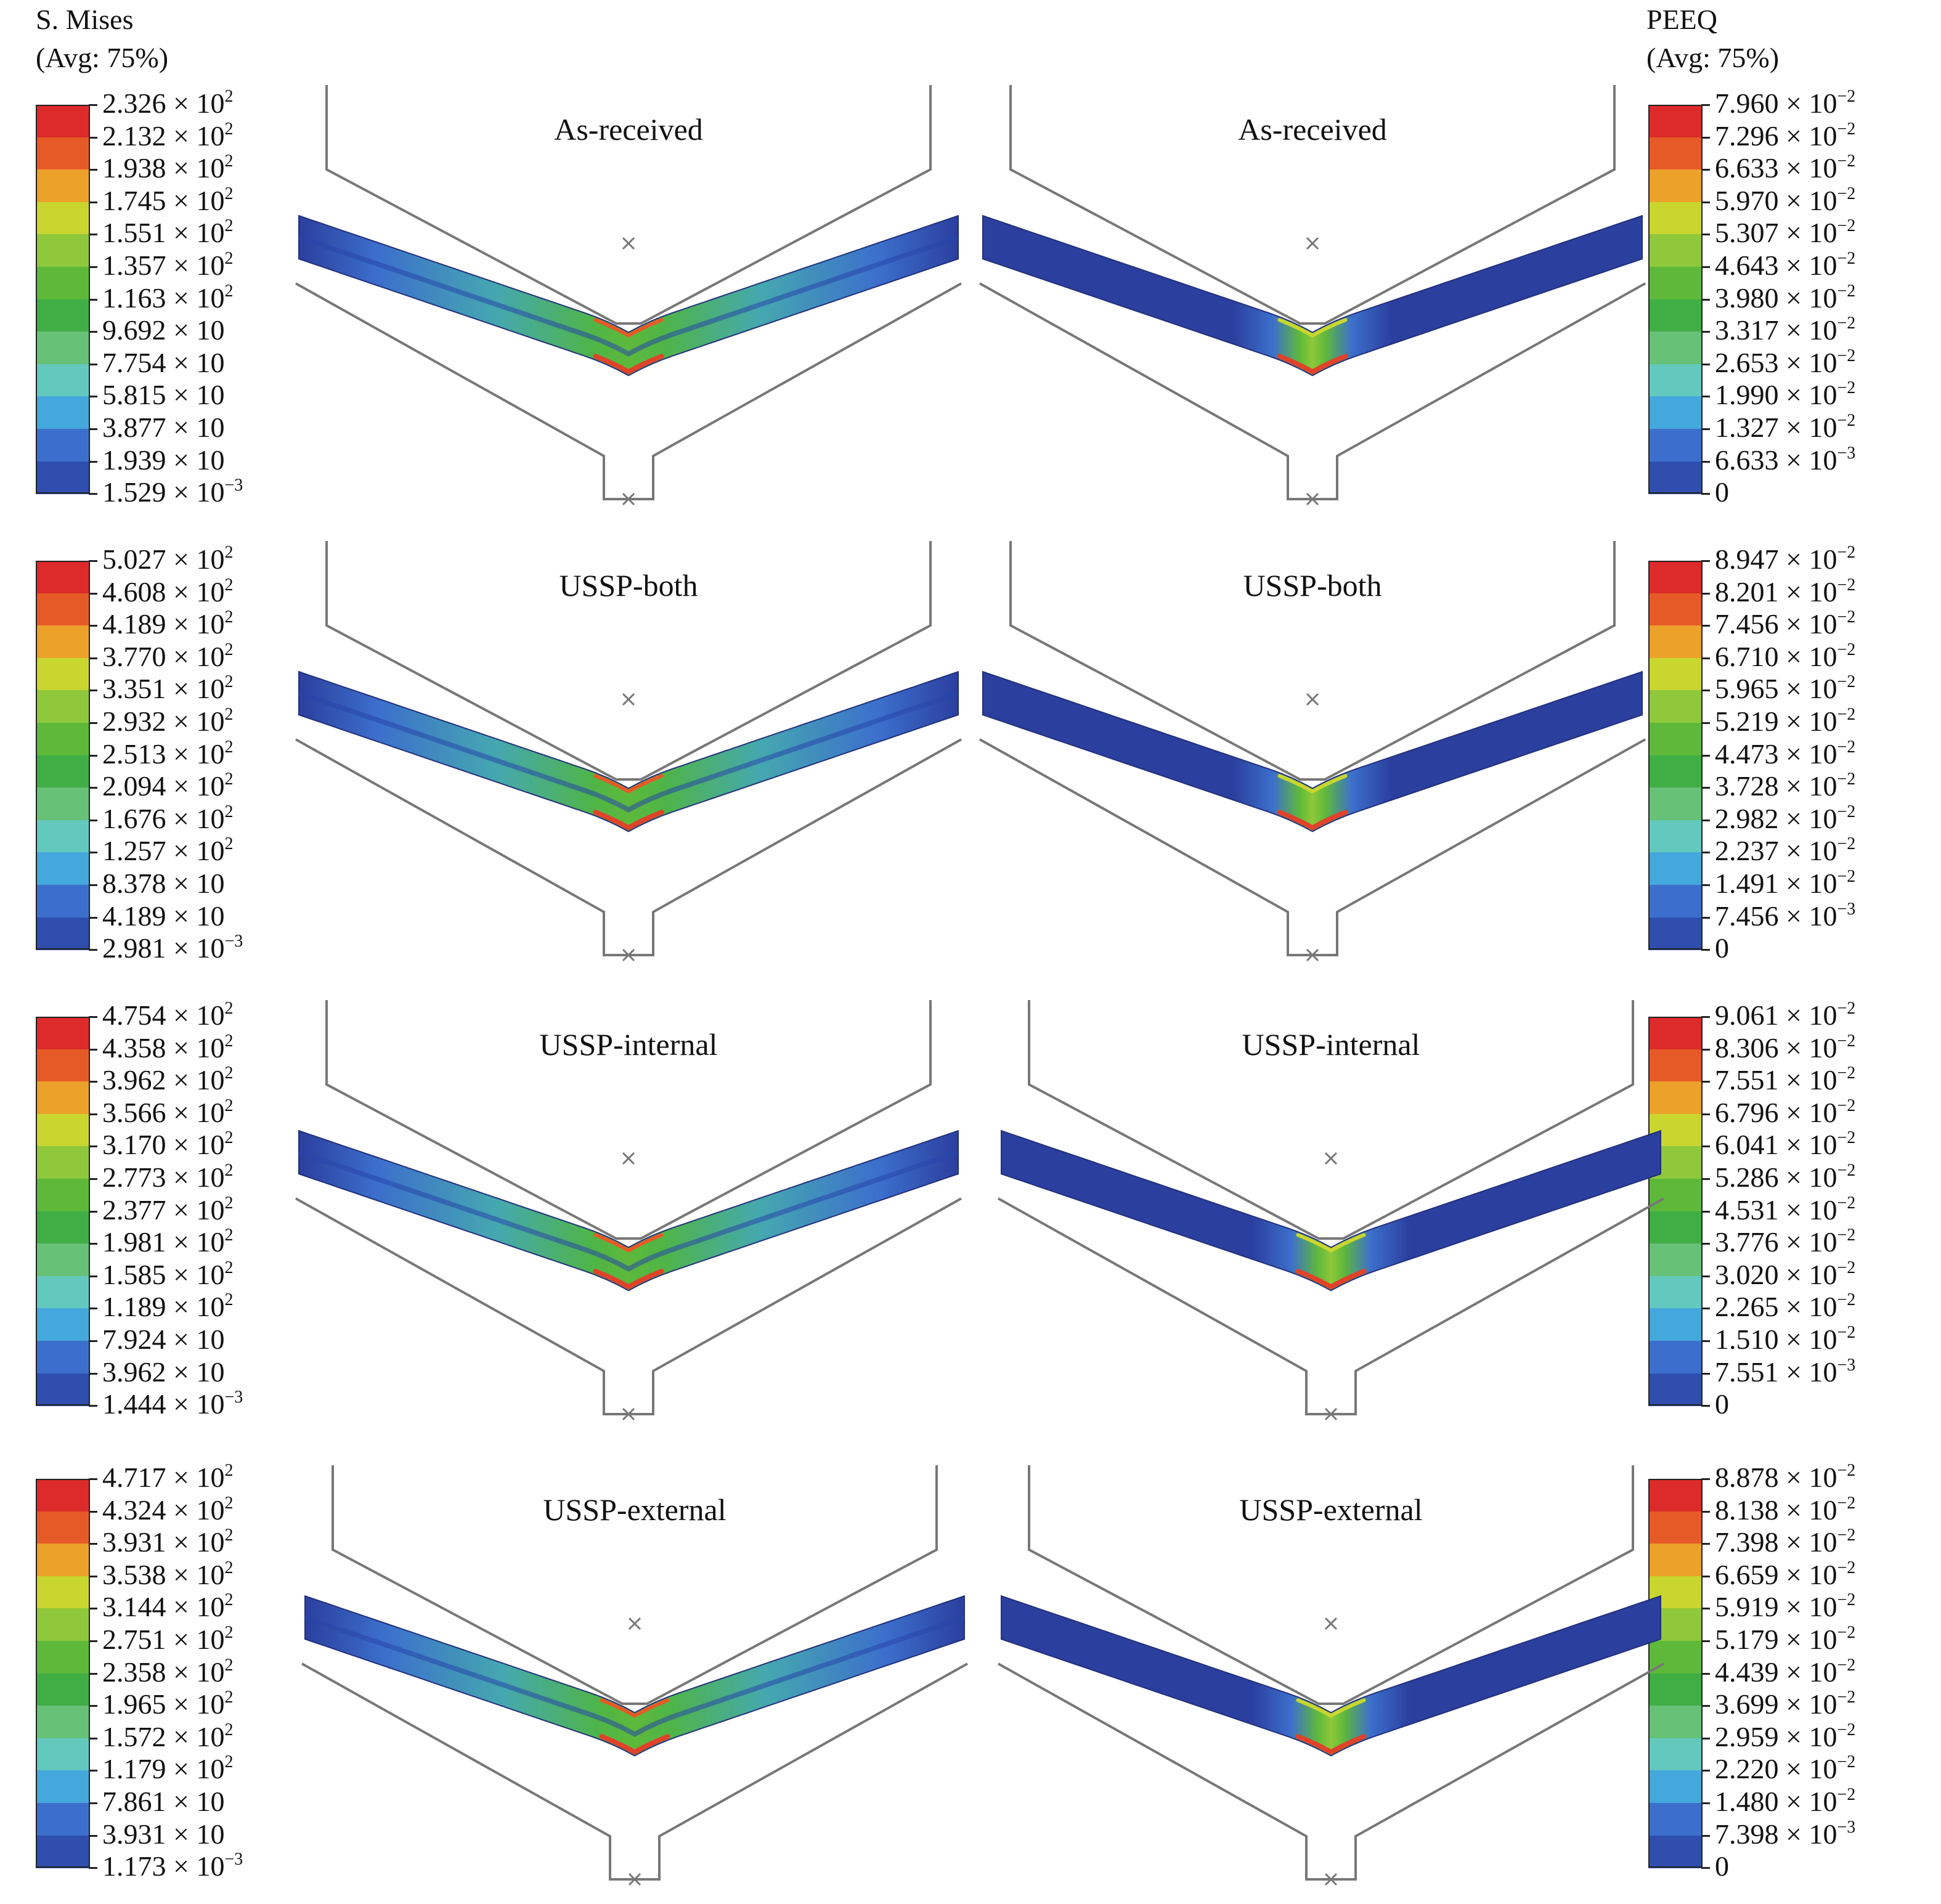 Image resolution: width=1941 pixels, height=1904 pixels. I want to click on tick-label: 2.377 × 10², so click(167, 1212).